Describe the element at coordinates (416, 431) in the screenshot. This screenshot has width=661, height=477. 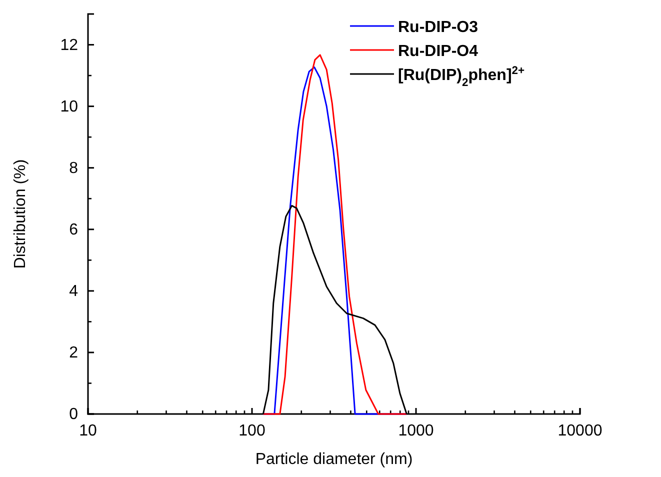
I see `x-tick-label: 1000` at that location.